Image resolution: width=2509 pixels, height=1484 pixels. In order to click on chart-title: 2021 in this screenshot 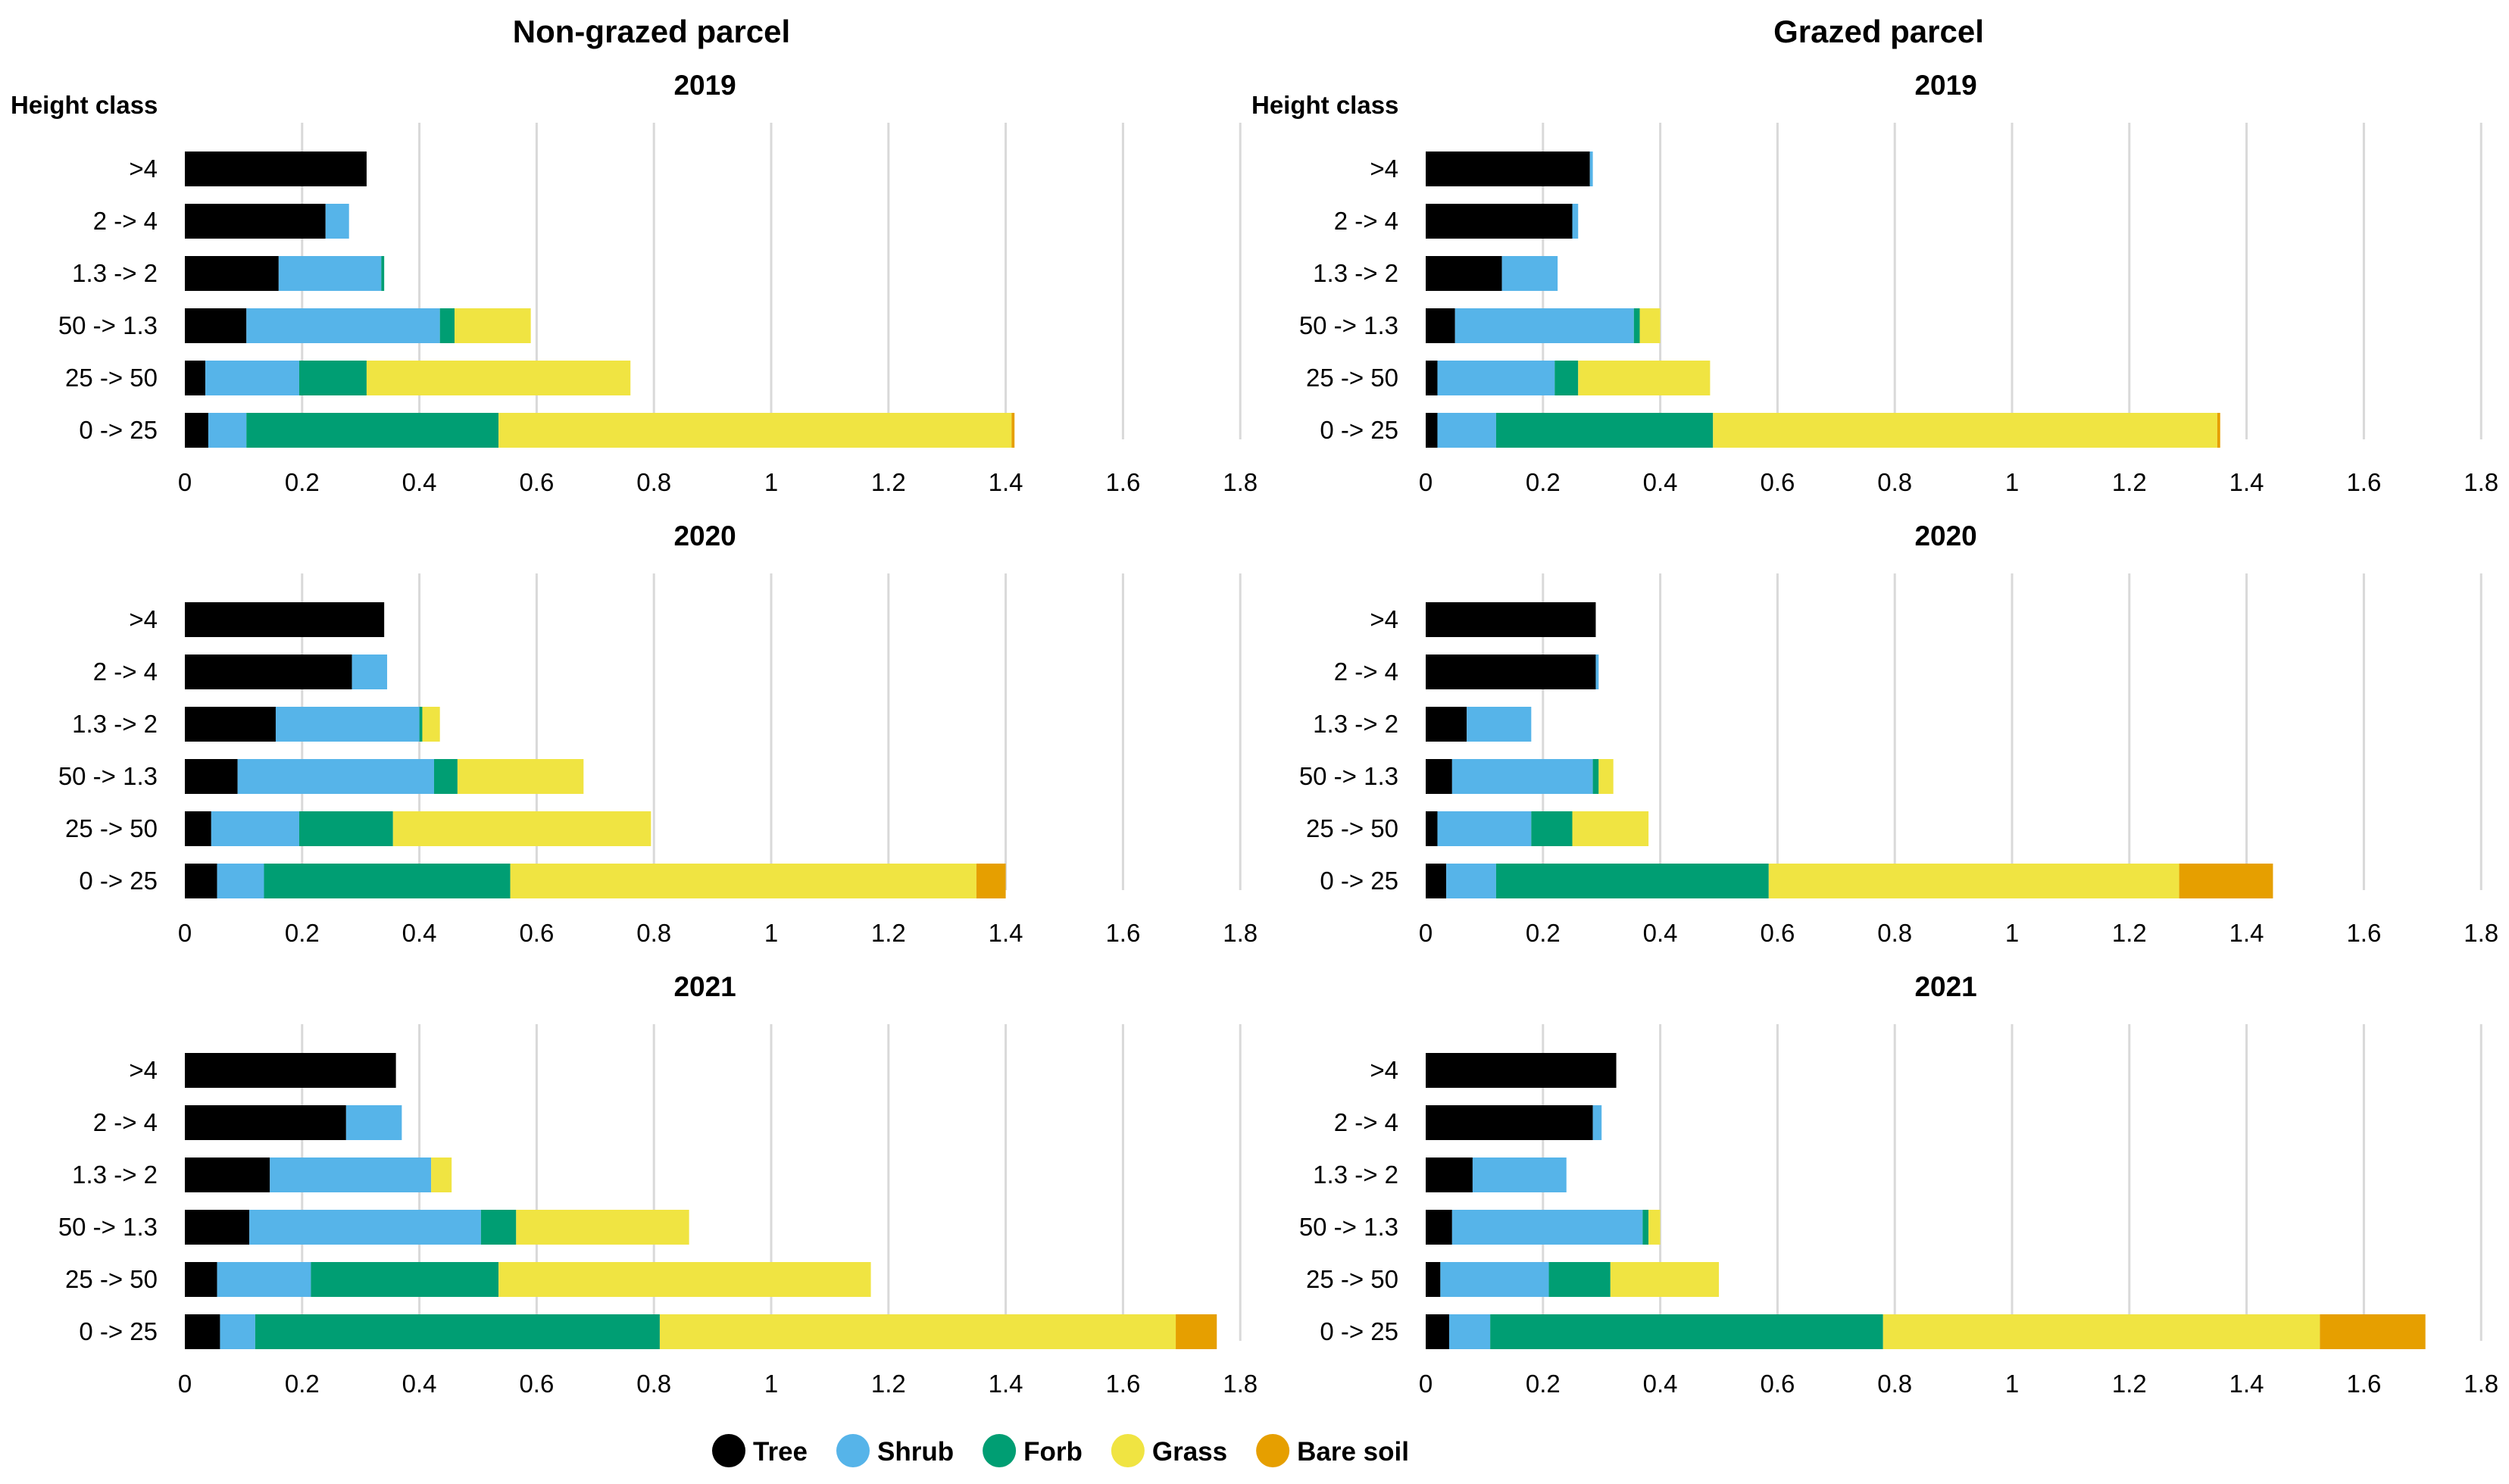, I will do `click(704, 986)`.